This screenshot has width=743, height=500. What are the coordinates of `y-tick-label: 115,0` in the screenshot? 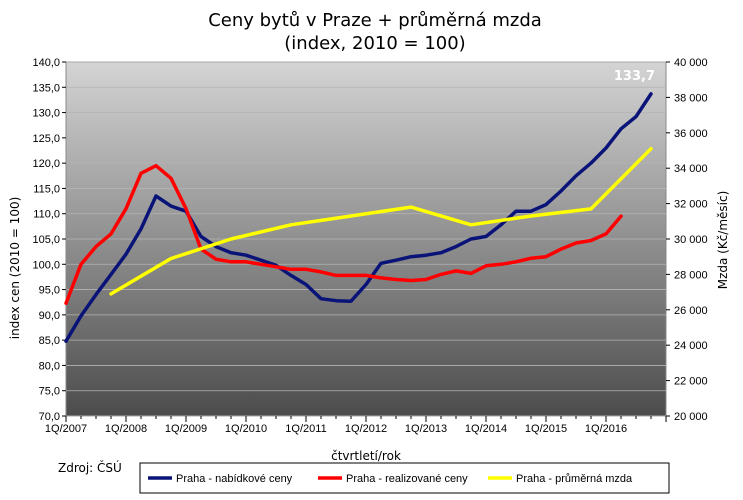 It's located at (46, 189).